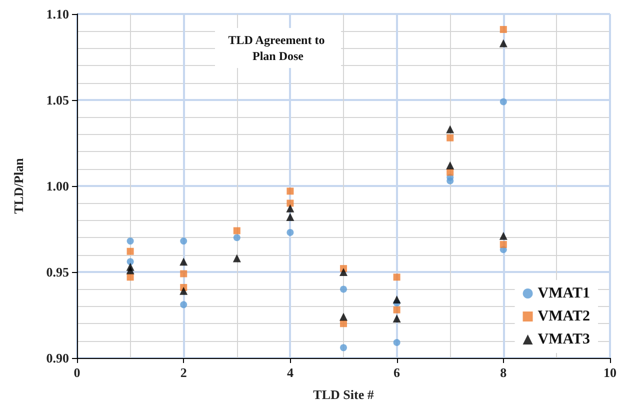 Image resolution: width=644 pixels, height=419 pixels. I want to click on x-tick-label: 10, so click(610, 372).